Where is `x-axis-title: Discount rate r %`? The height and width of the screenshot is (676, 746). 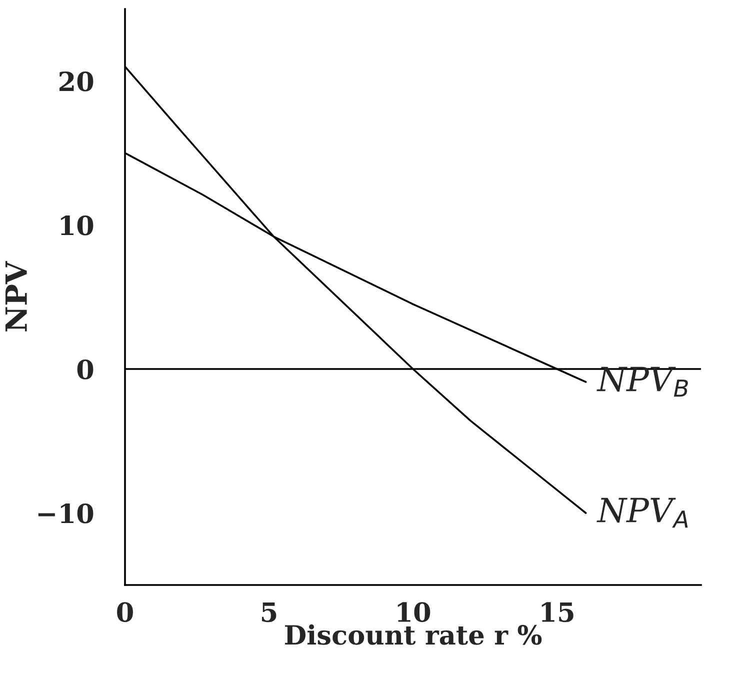 x-axis-title: Discount rate r % is located at coordinates (413, 634).